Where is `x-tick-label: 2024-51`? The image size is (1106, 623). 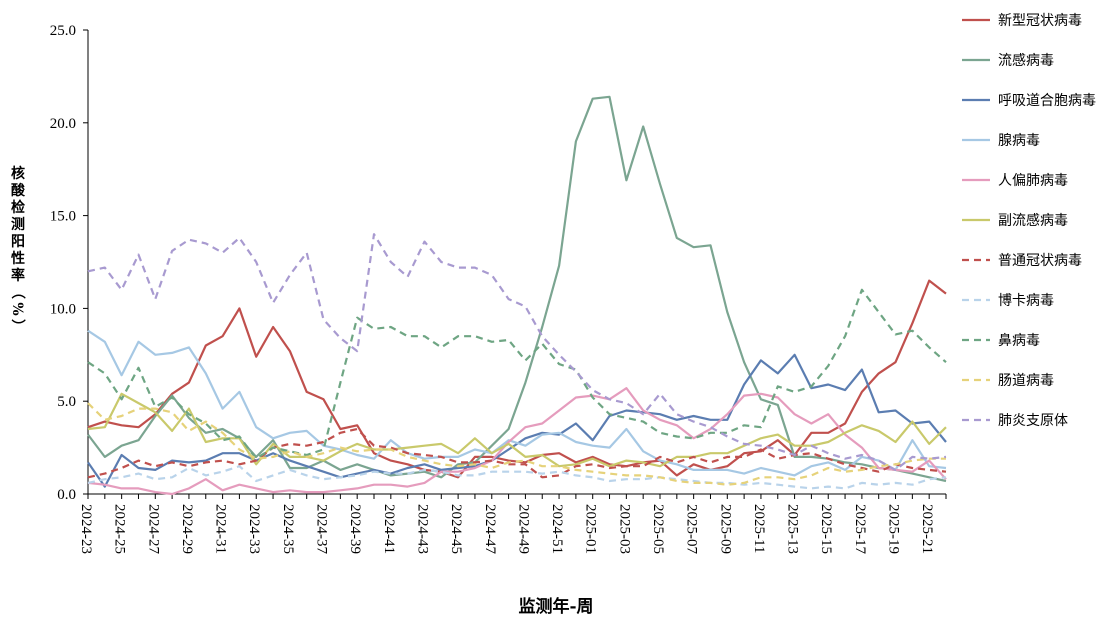 x-tick-label: 2024-51 is located at coordinates (557, 529).